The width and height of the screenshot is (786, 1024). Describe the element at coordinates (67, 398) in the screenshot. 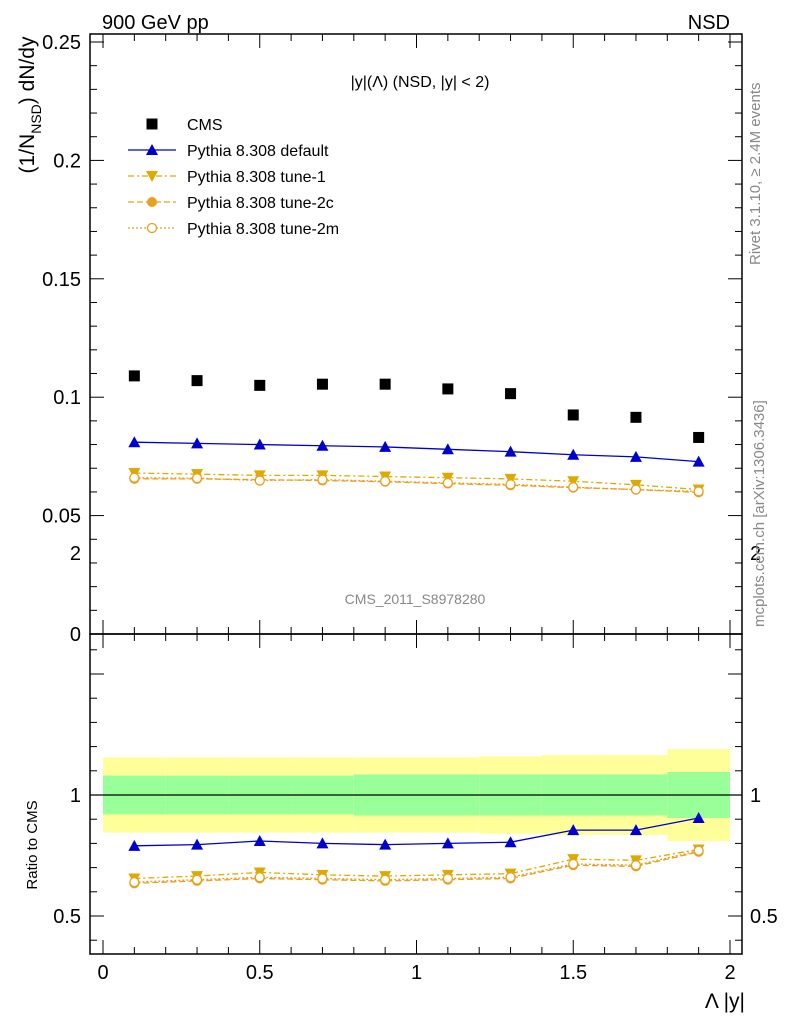

I see `main-y-tick-label: 0.1` at that location.